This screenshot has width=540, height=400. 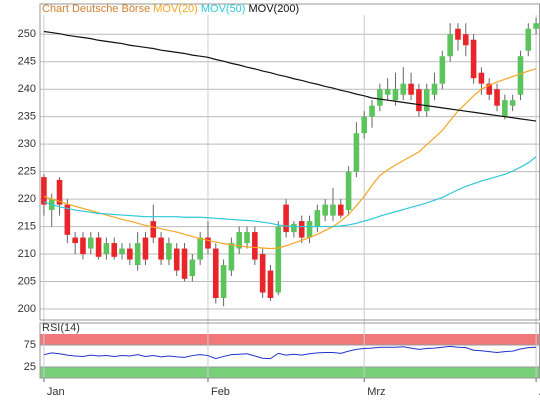 I want to click on legend-entry: MOV(20), so click(x=175, y=9).